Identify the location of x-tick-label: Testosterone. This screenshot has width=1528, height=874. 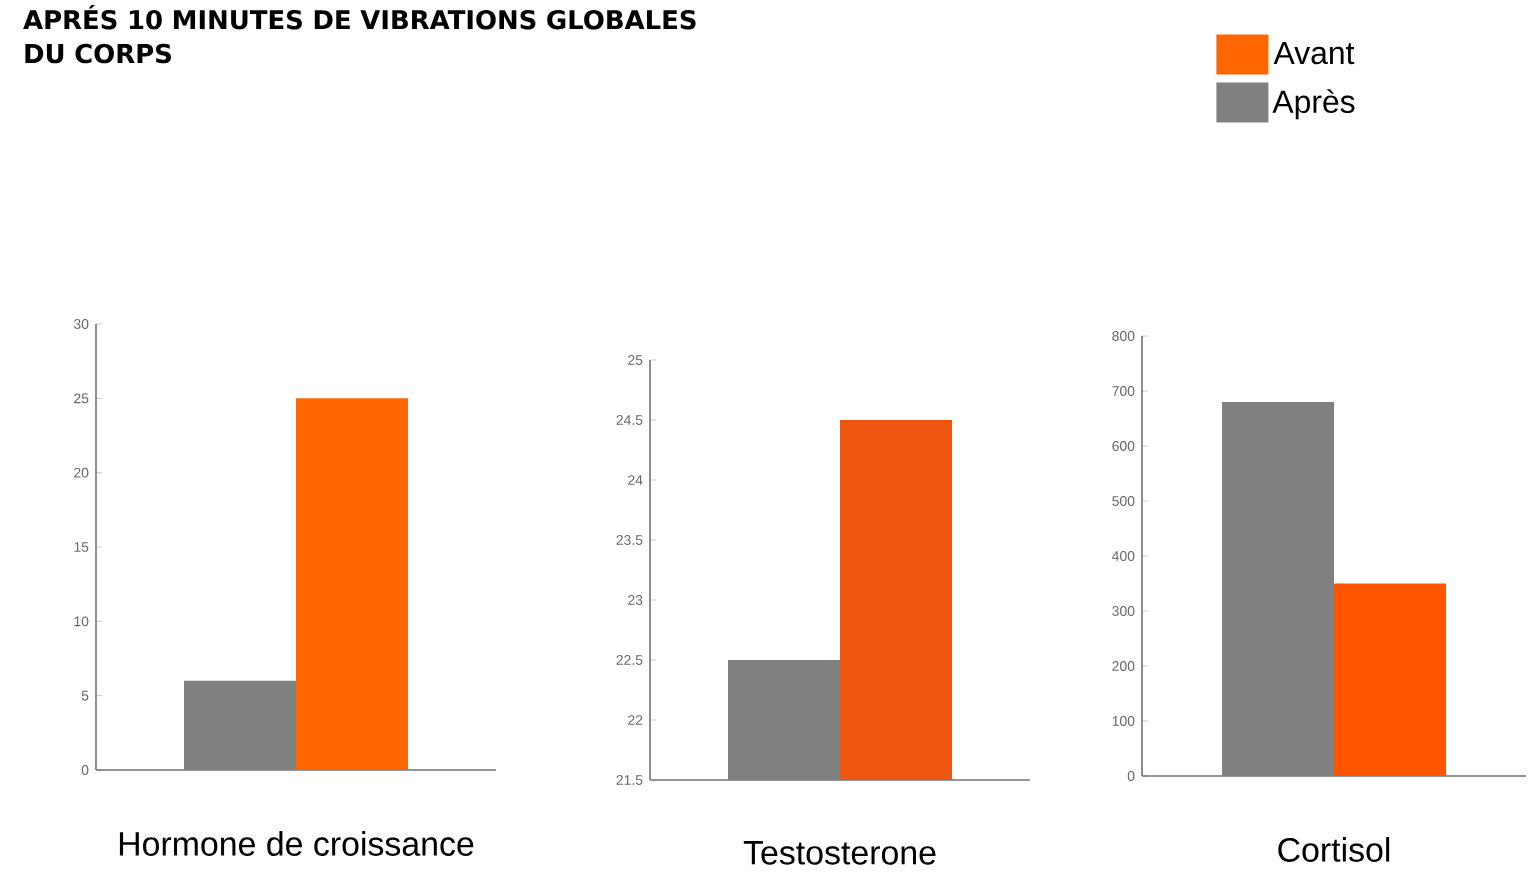
(839, 853).